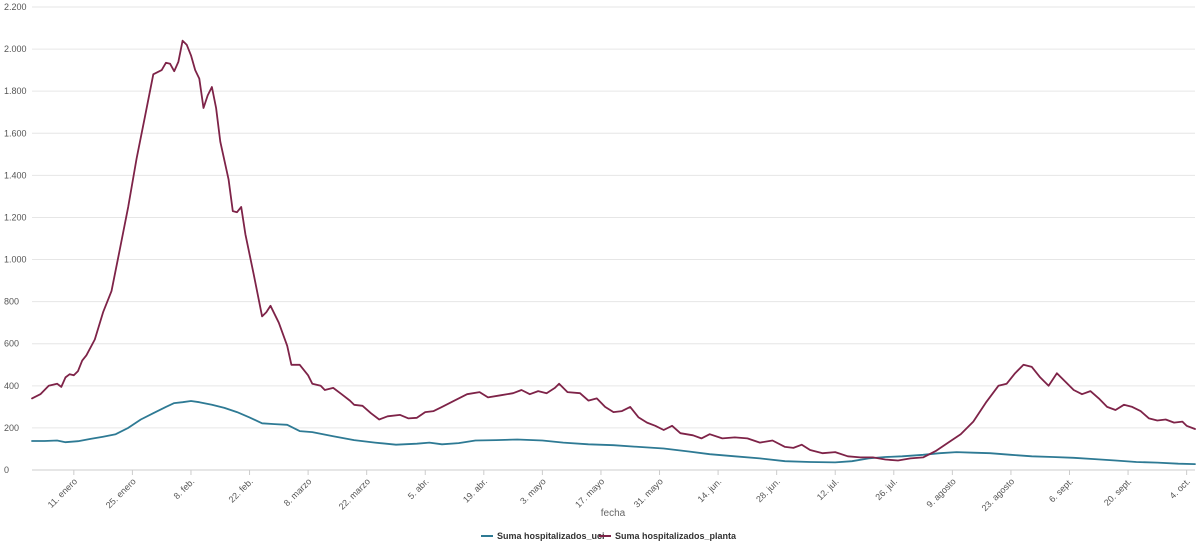 Image resolution: width=1200 pixels, height=555 pixels. I want to click on legend-item: Suma hospitalizados_uci, so click(543, 536).